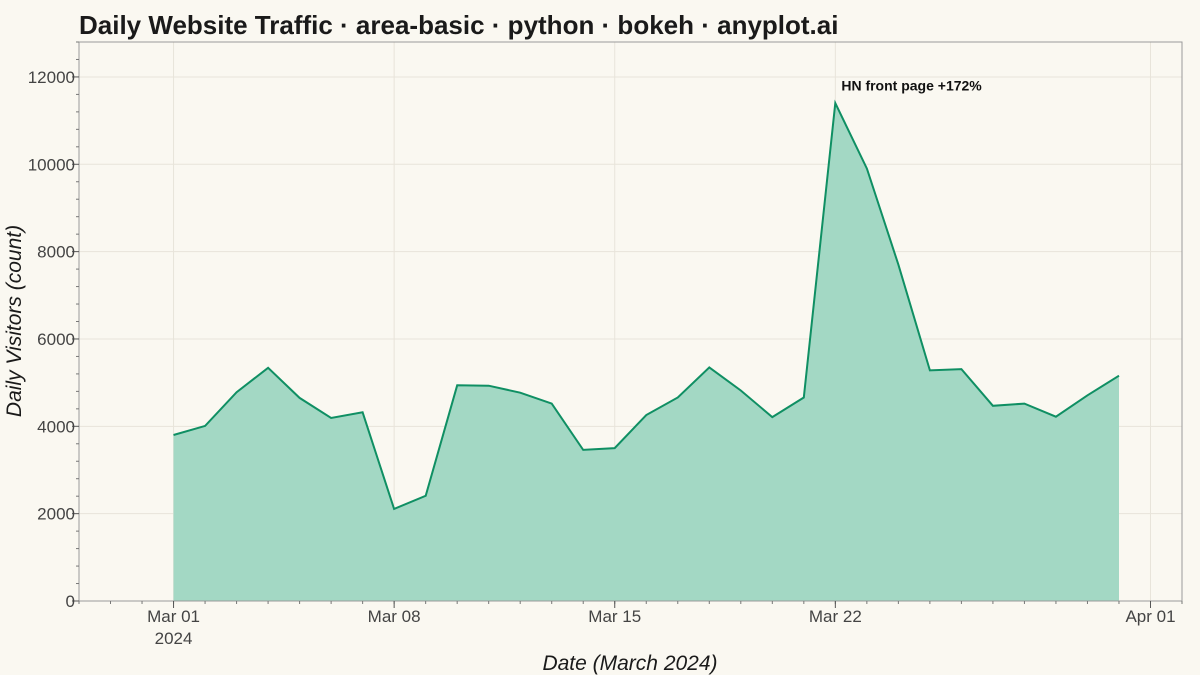 The height and width of the screenshot is (675, 1200). What do you see at coordinates (173, 616) in the screenshot?
I see `x-tick-label: Mar 01` at bounding box center [173, 616].